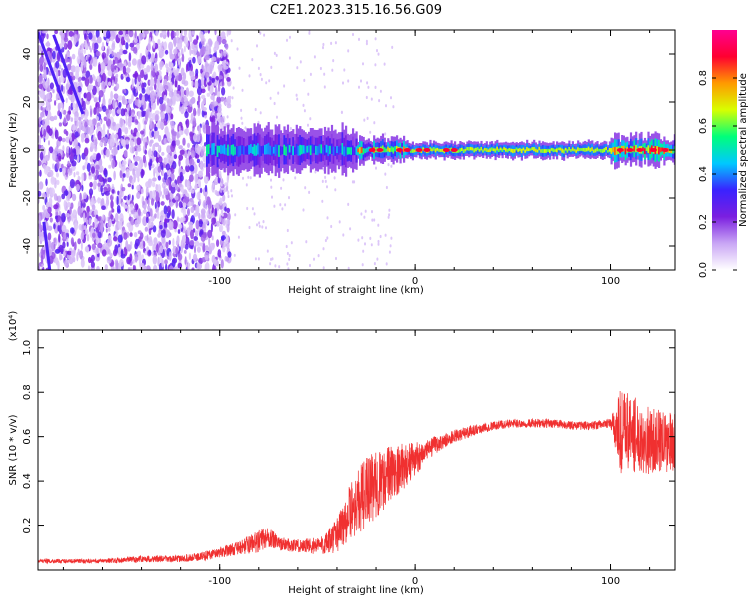  I want to click on spectrogram-x-tick-label: -100, so click(219, 281).